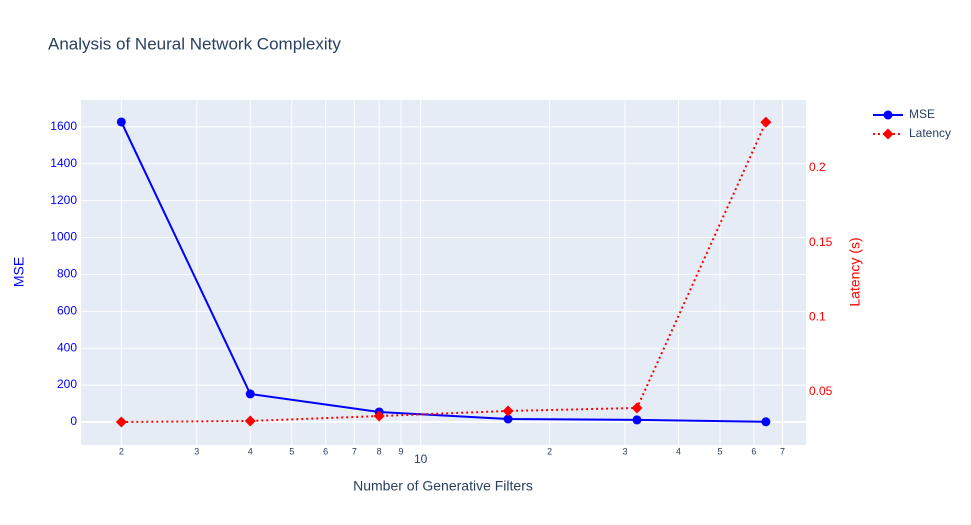 This screenshot has height=525, width=971. Describe the element at coordinates (821, 242) in the screenshot. I see `y2-tick-label: 0.15` at that location.